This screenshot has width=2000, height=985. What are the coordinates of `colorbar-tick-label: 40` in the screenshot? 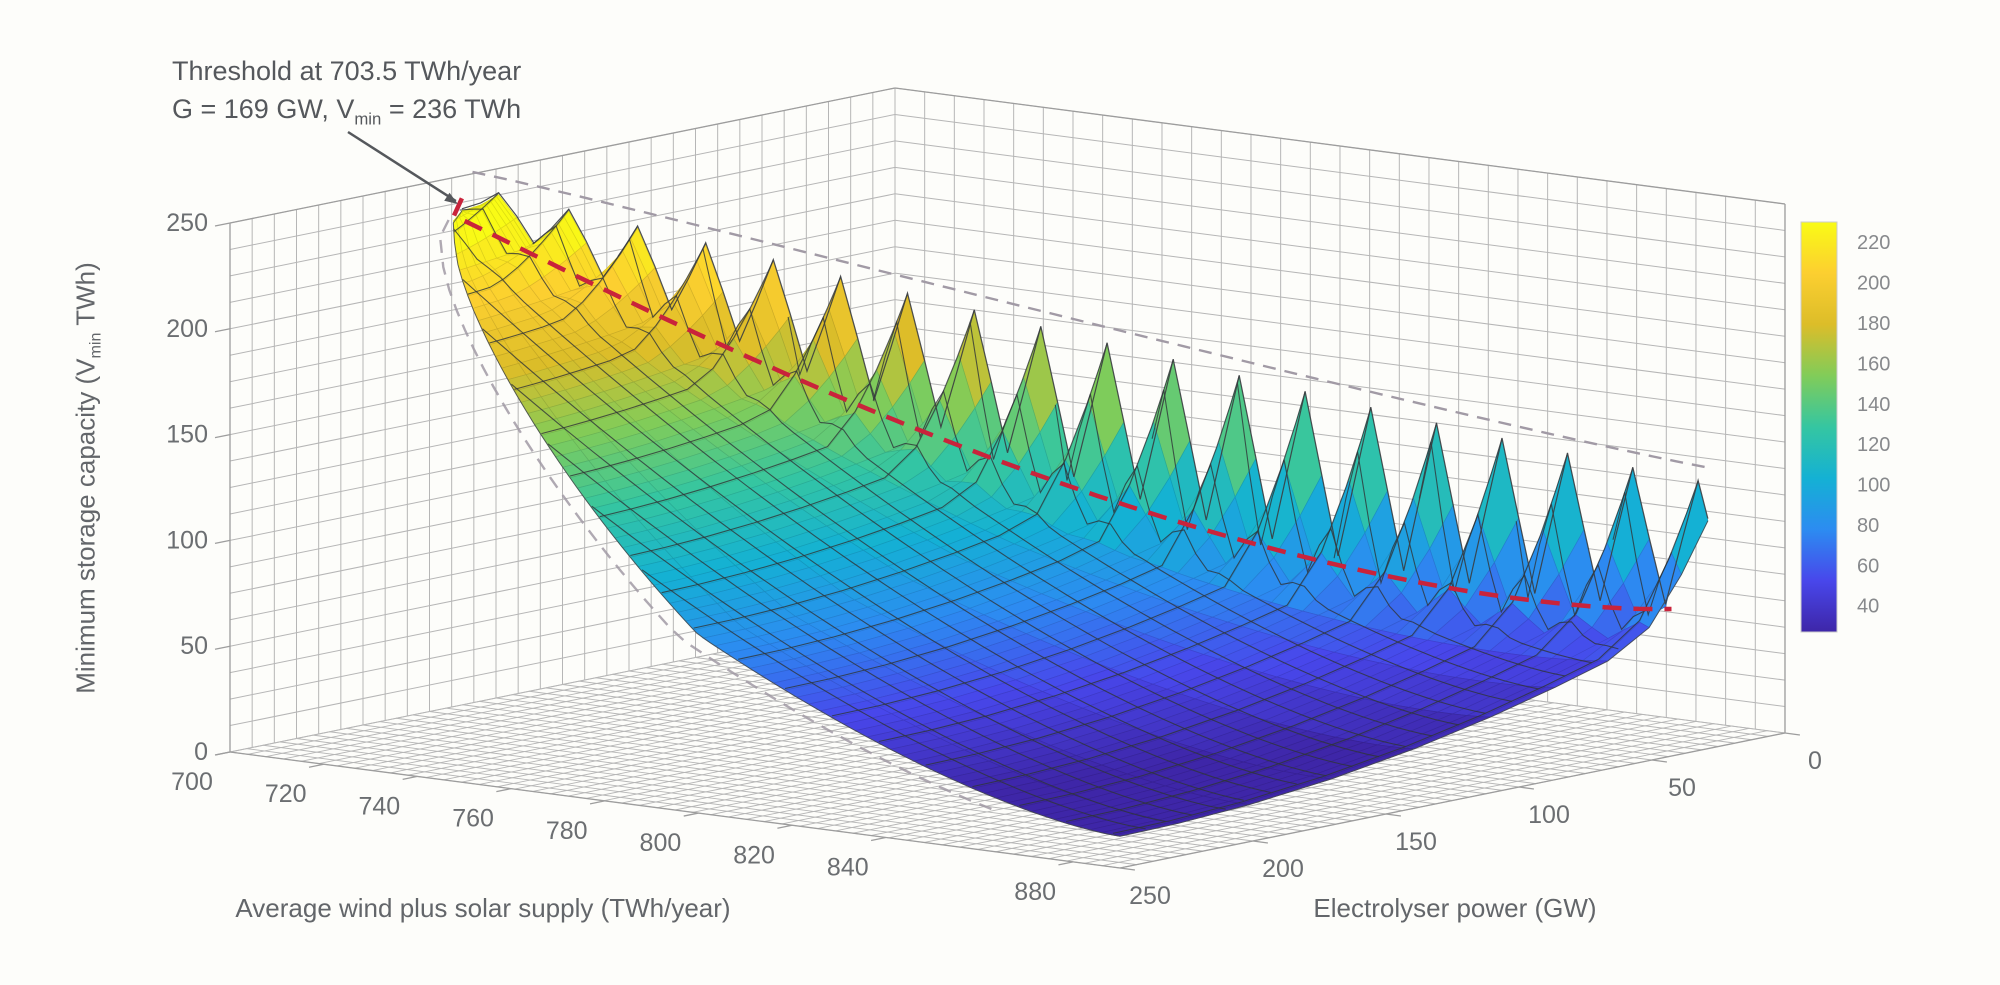 It's located at (1868, 607).